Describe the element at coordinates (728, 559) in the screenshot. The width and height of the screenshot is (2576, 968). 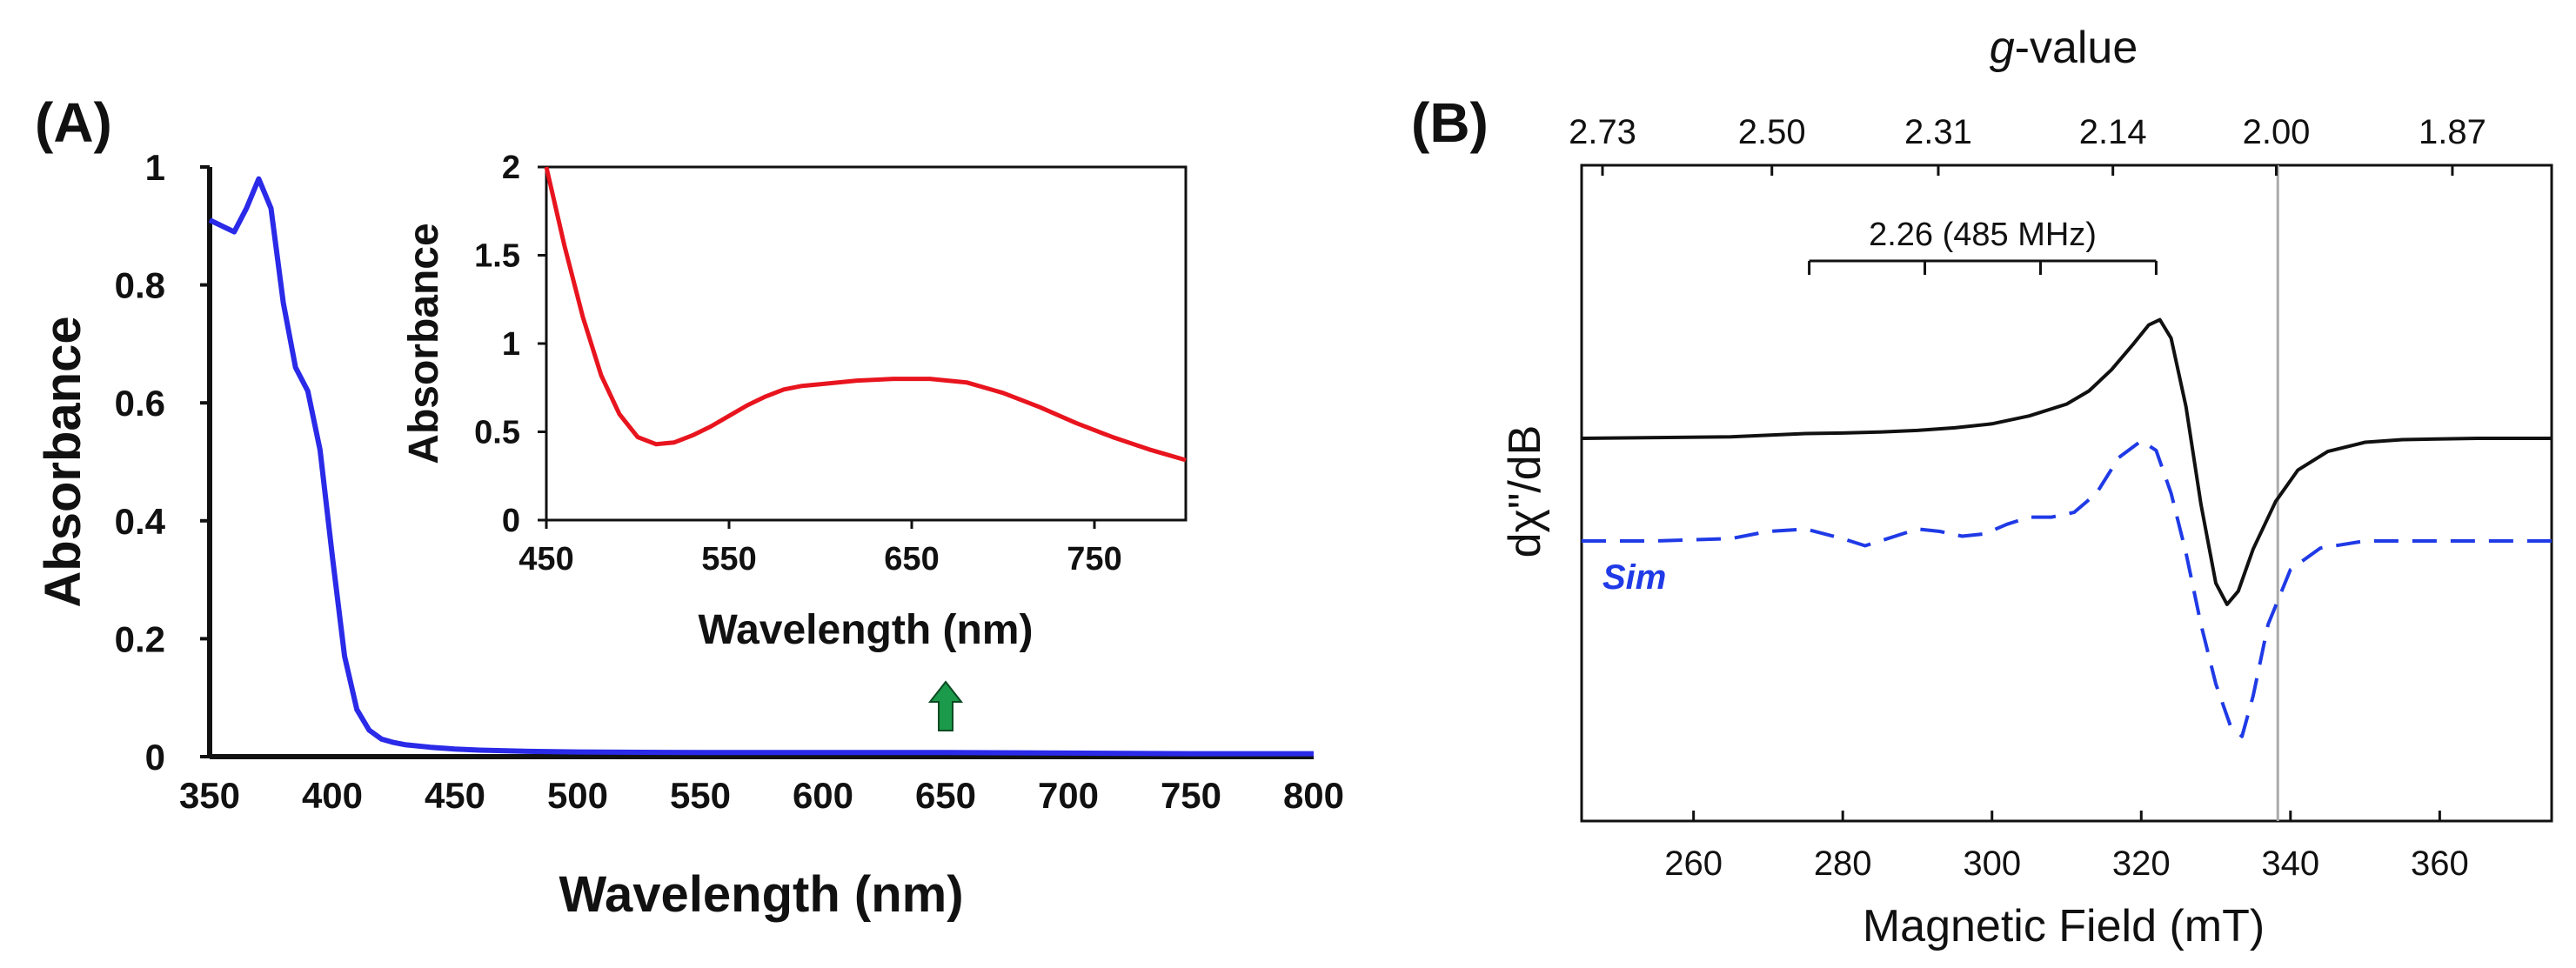
I see `inset-x-tick-label: 550` at that location.